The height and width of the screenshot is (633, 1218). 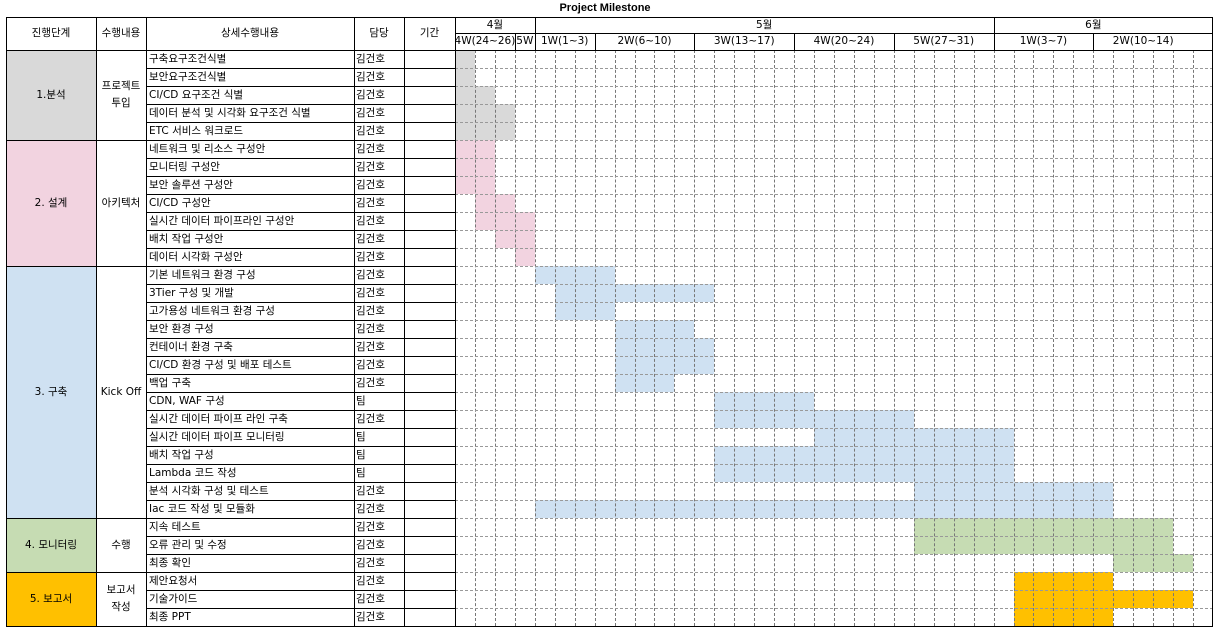 I want to click on task-name: 데이터 시각화 구성안, so click(x=196, y=256).